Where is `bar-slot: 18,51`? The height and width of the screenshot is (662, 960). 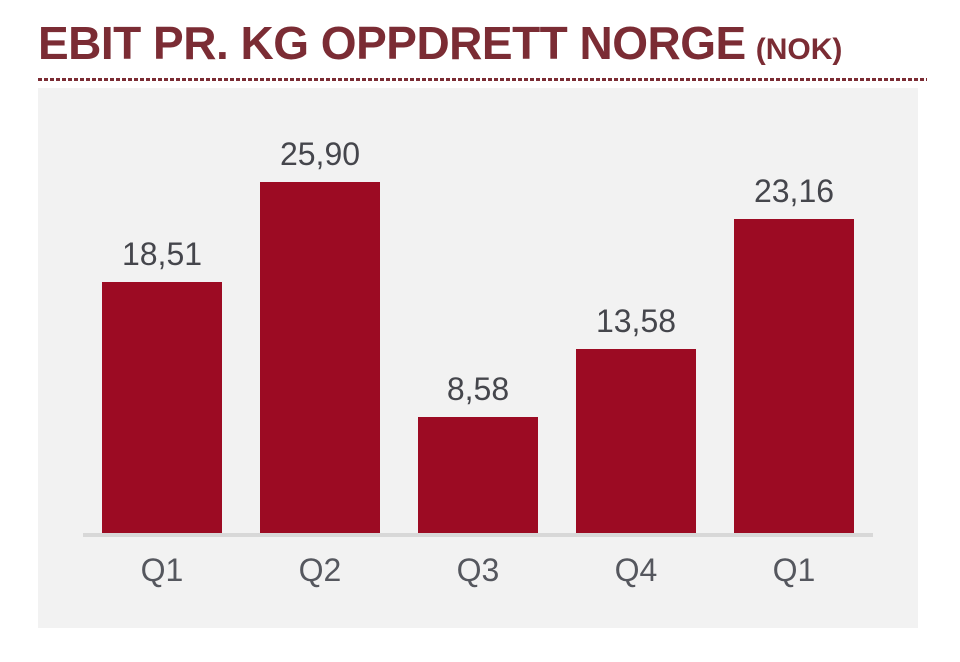
bar-slot: 18,51 is located at coordinates (162, 310).